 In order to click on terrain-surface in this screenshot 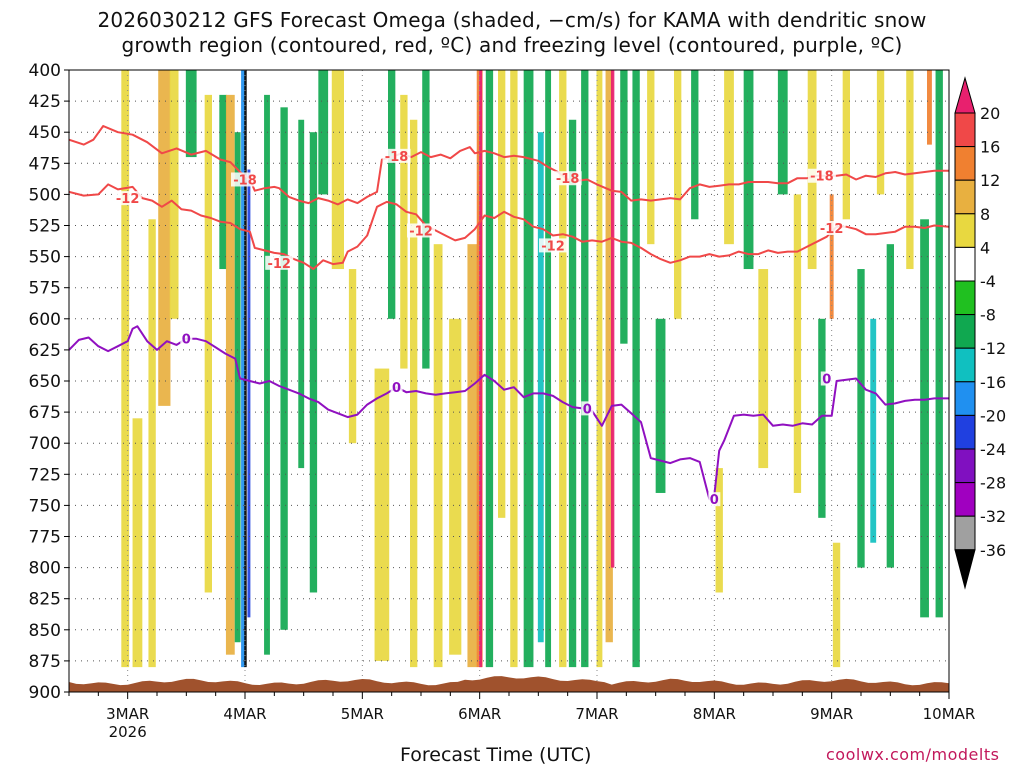, I will do `click(509, 684)`.